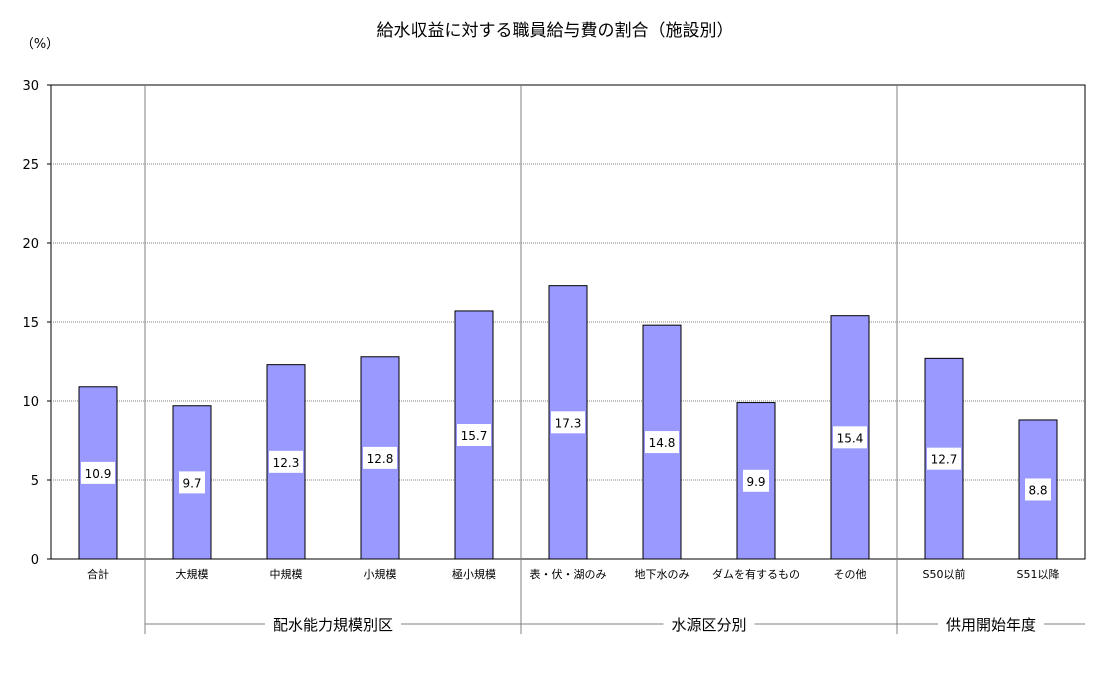 The height and width of the screenshot is (678, 1100). Describe the element at coordinates (944, 574) in the screenshot. I see `x-tick-label: S50以前` at that location.